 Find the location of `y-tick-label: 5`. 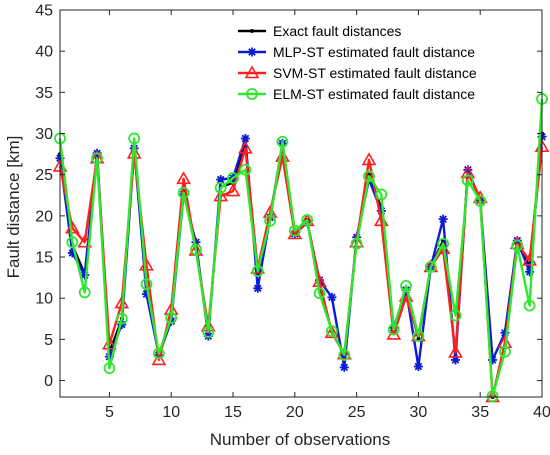

y-tick-label: 5 is located at coordinates (48, 340).